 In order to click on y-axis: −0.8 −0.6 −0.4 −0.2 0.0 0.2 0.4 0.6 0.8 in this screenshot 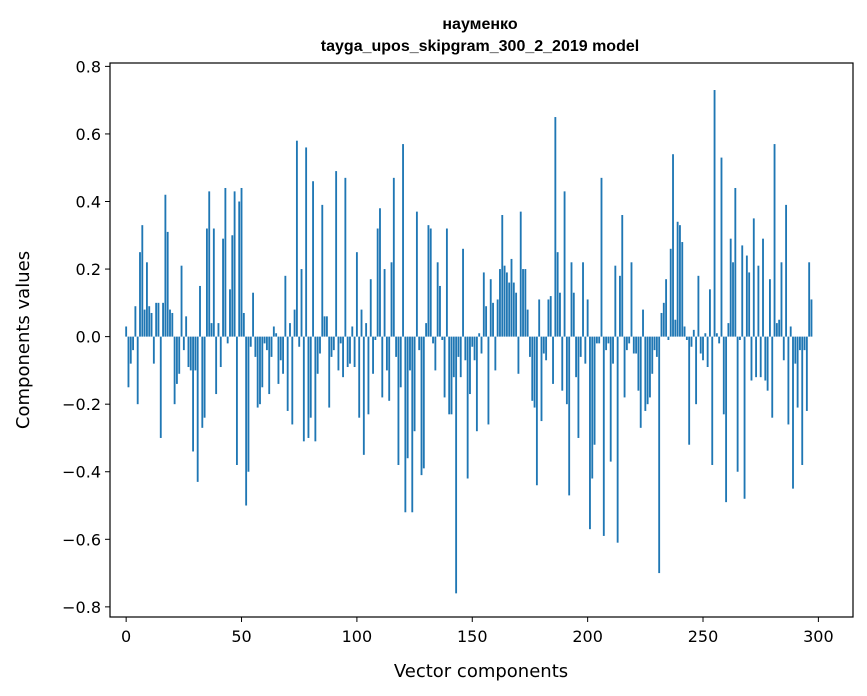, I will do `click(86, 337)`.